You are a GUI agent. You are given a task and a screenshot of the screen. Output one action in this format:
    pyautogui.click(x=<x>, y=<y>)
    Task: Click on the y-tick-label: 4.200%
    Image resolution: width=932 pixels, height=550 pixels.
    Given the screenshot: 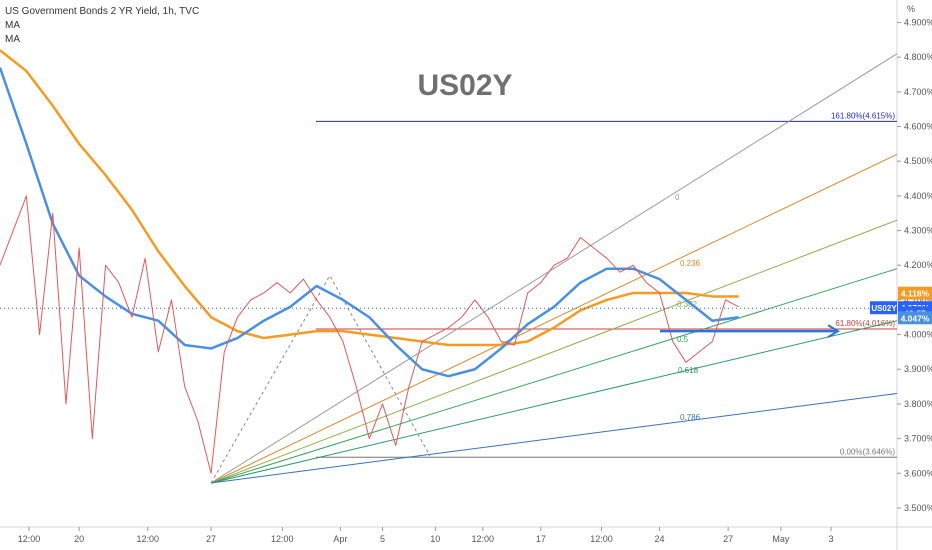 What is the action you would take?
    pyautogui.click(x=918, y=265)
    